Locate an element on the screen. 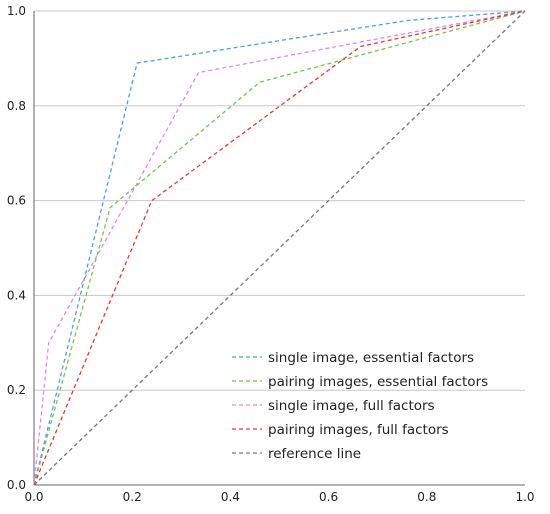 Image resolution: width=550 pixels, height=514 pixels. x-tick-label-5: 1.0 is located at coordinates (524, 497).